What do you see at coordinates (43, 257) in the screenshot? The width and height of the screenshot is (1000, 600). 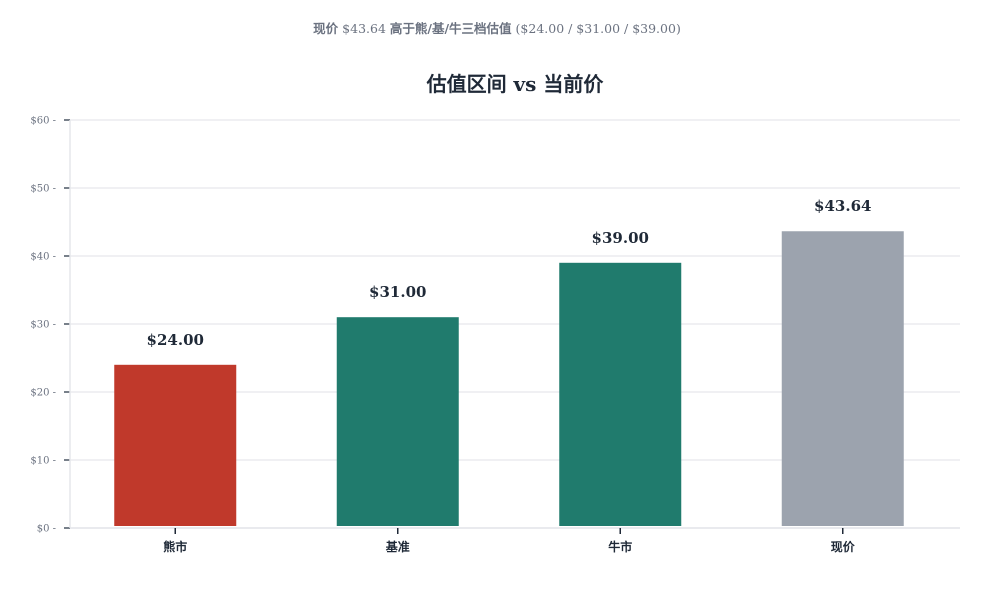 I see `y-tick-label: $40 -` at bounding box center [43, 257].